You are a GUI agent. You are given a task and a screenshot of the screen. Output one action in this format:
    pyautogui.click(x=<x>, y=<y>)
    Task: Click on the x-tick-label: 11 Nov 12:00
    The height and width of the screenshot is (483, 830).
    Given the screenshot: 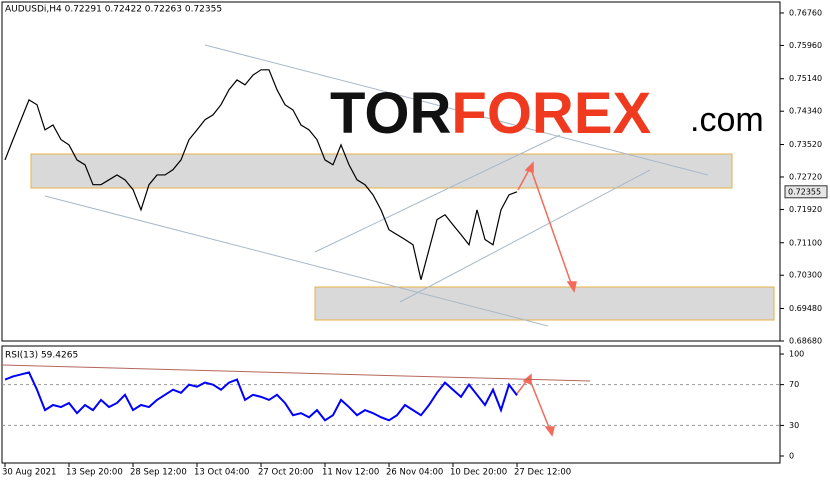 What is the action you would take?
    pyautogui.click(x=350, y=473)
    